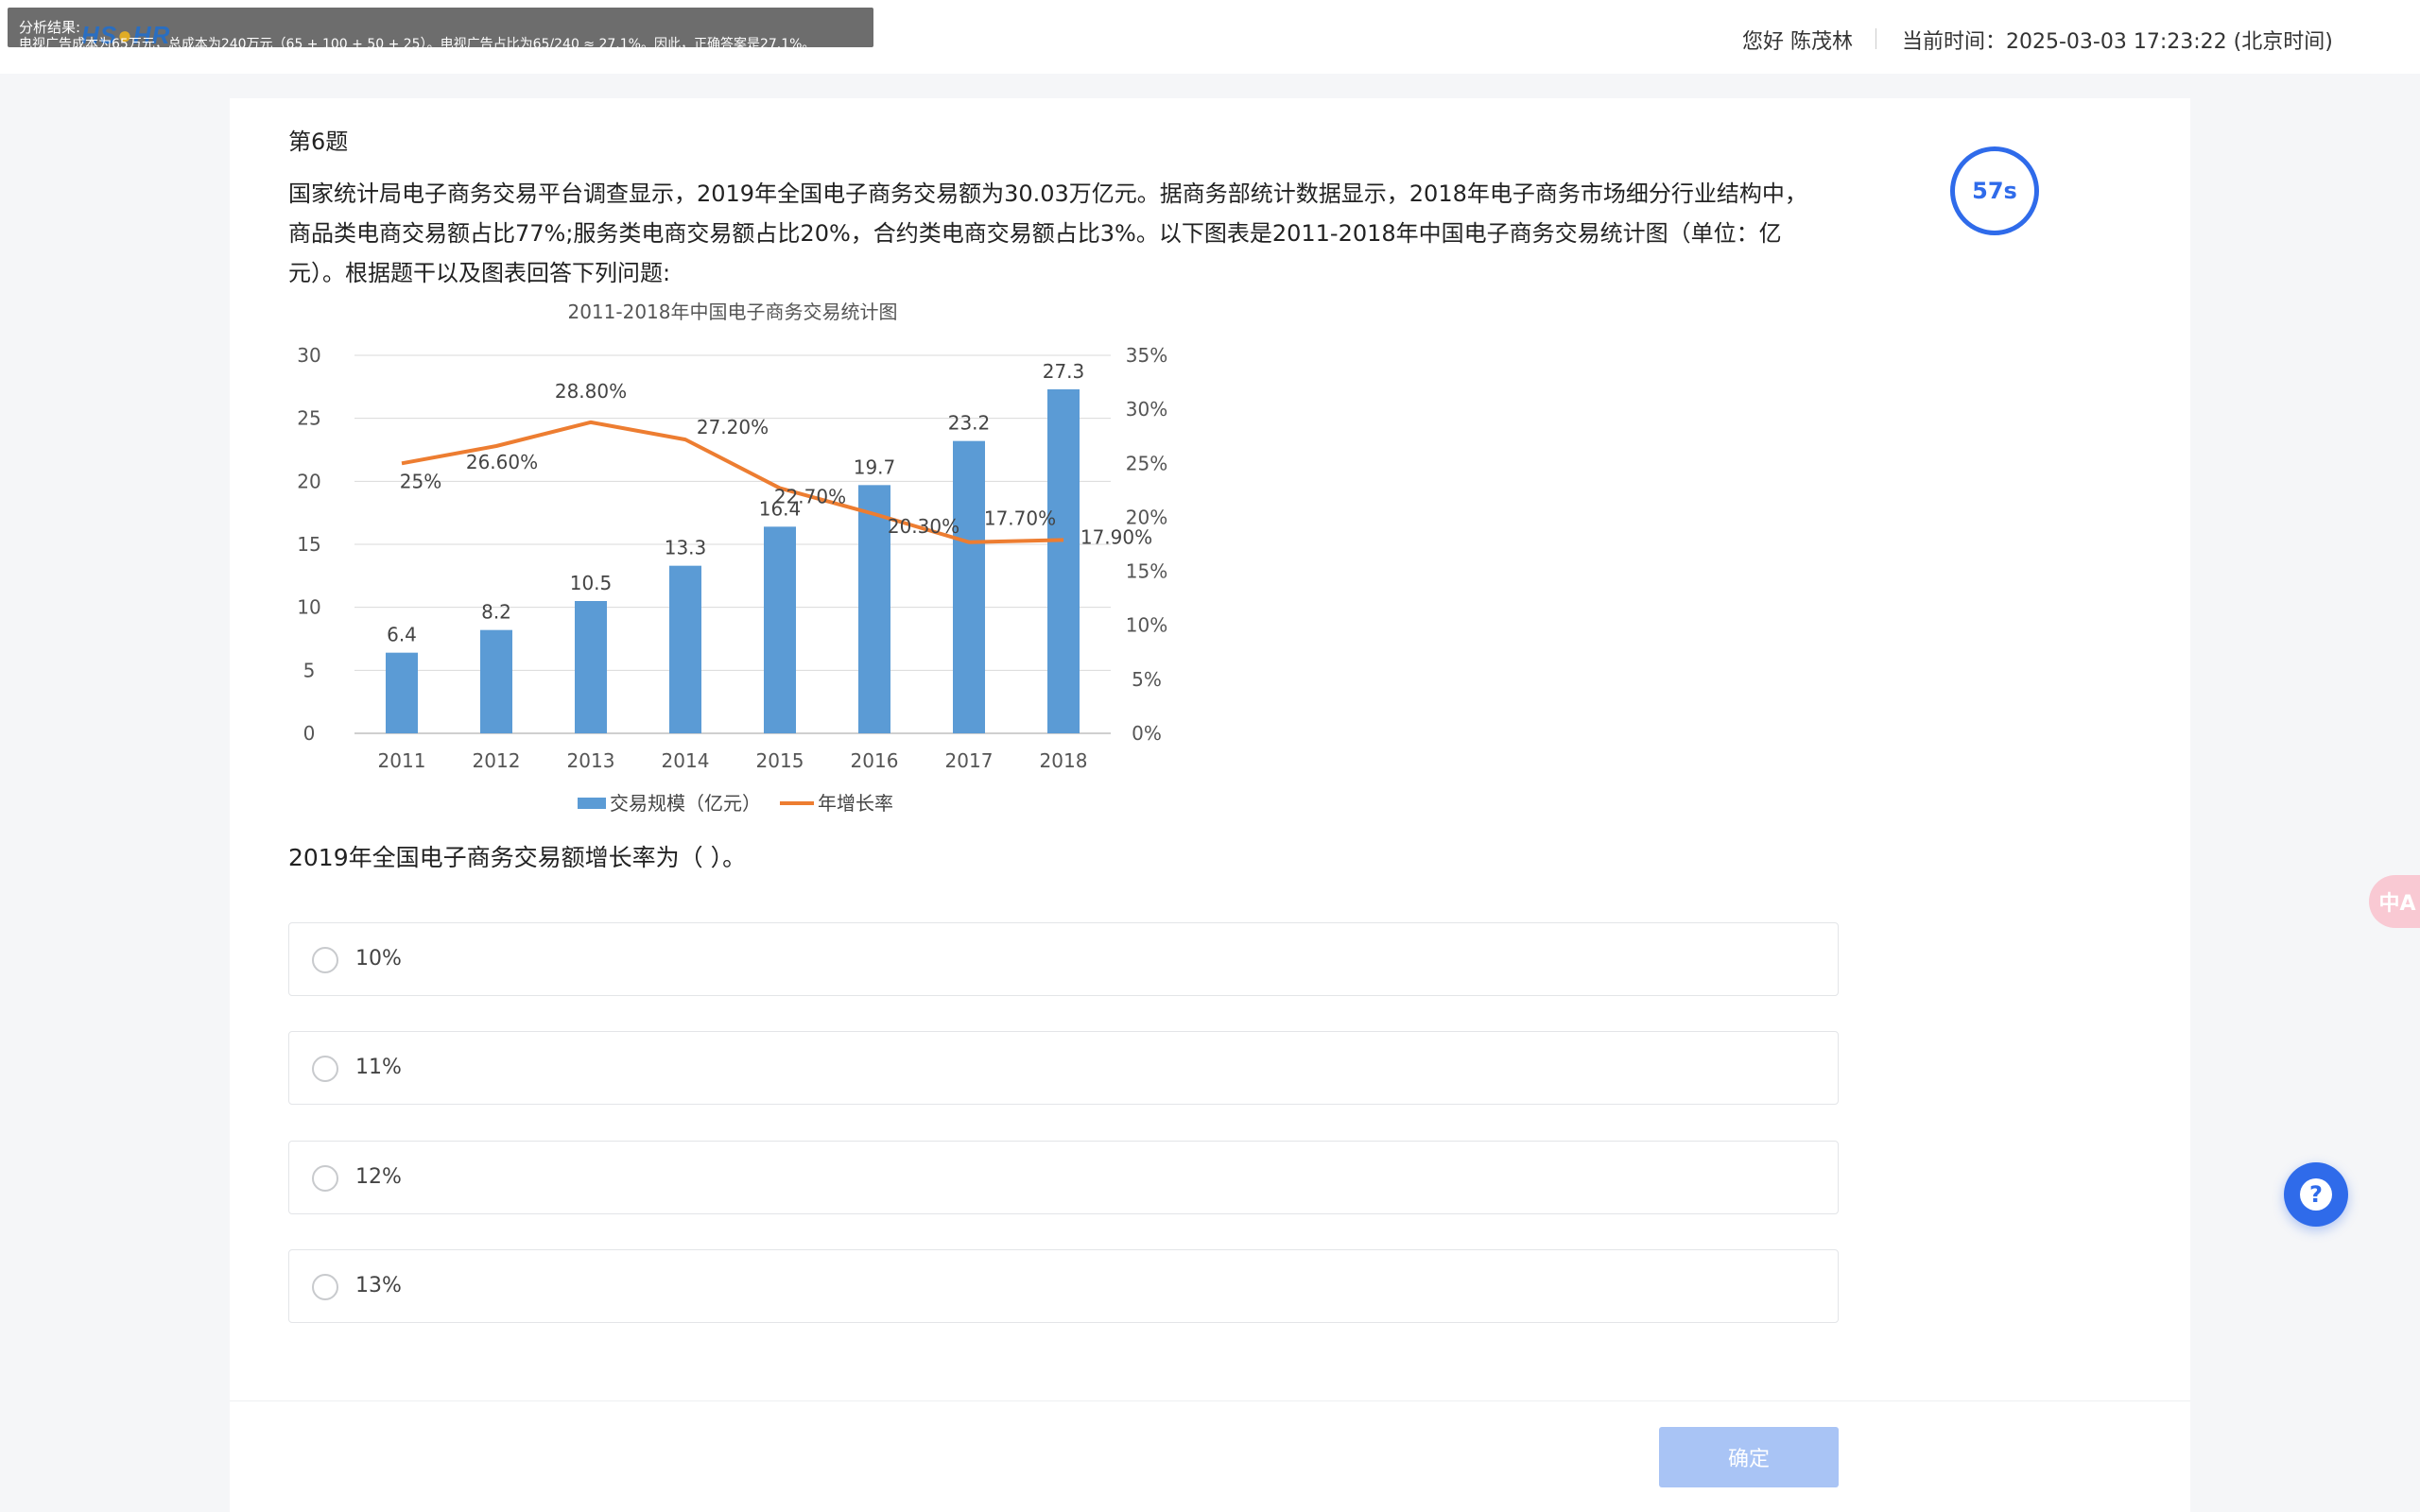 The width and height of the screenshot is (2420, 1512). Describe the element at coordinates (923, 526) in the screenshot. I see `growth-rate-label: 20.30%` at that location.